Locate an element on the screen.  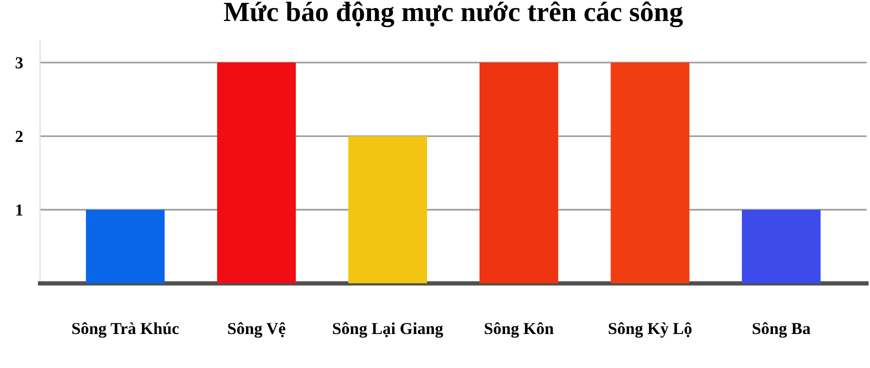
y-tick-label: 2 is located at coordinates (19, 136).